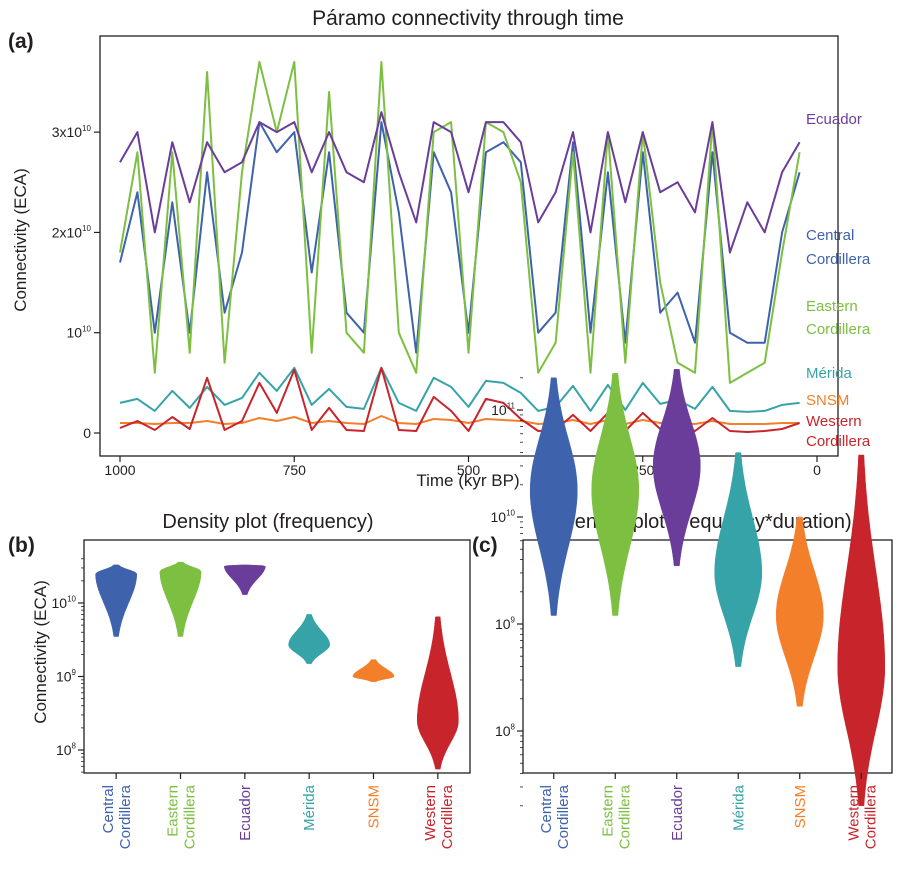 The width and height of the screenshot is (910, 871). What do you see at coordinates (87, 433) in the screenshot?
I see `y-tick-label: 0` at bounding box center [87, 433].